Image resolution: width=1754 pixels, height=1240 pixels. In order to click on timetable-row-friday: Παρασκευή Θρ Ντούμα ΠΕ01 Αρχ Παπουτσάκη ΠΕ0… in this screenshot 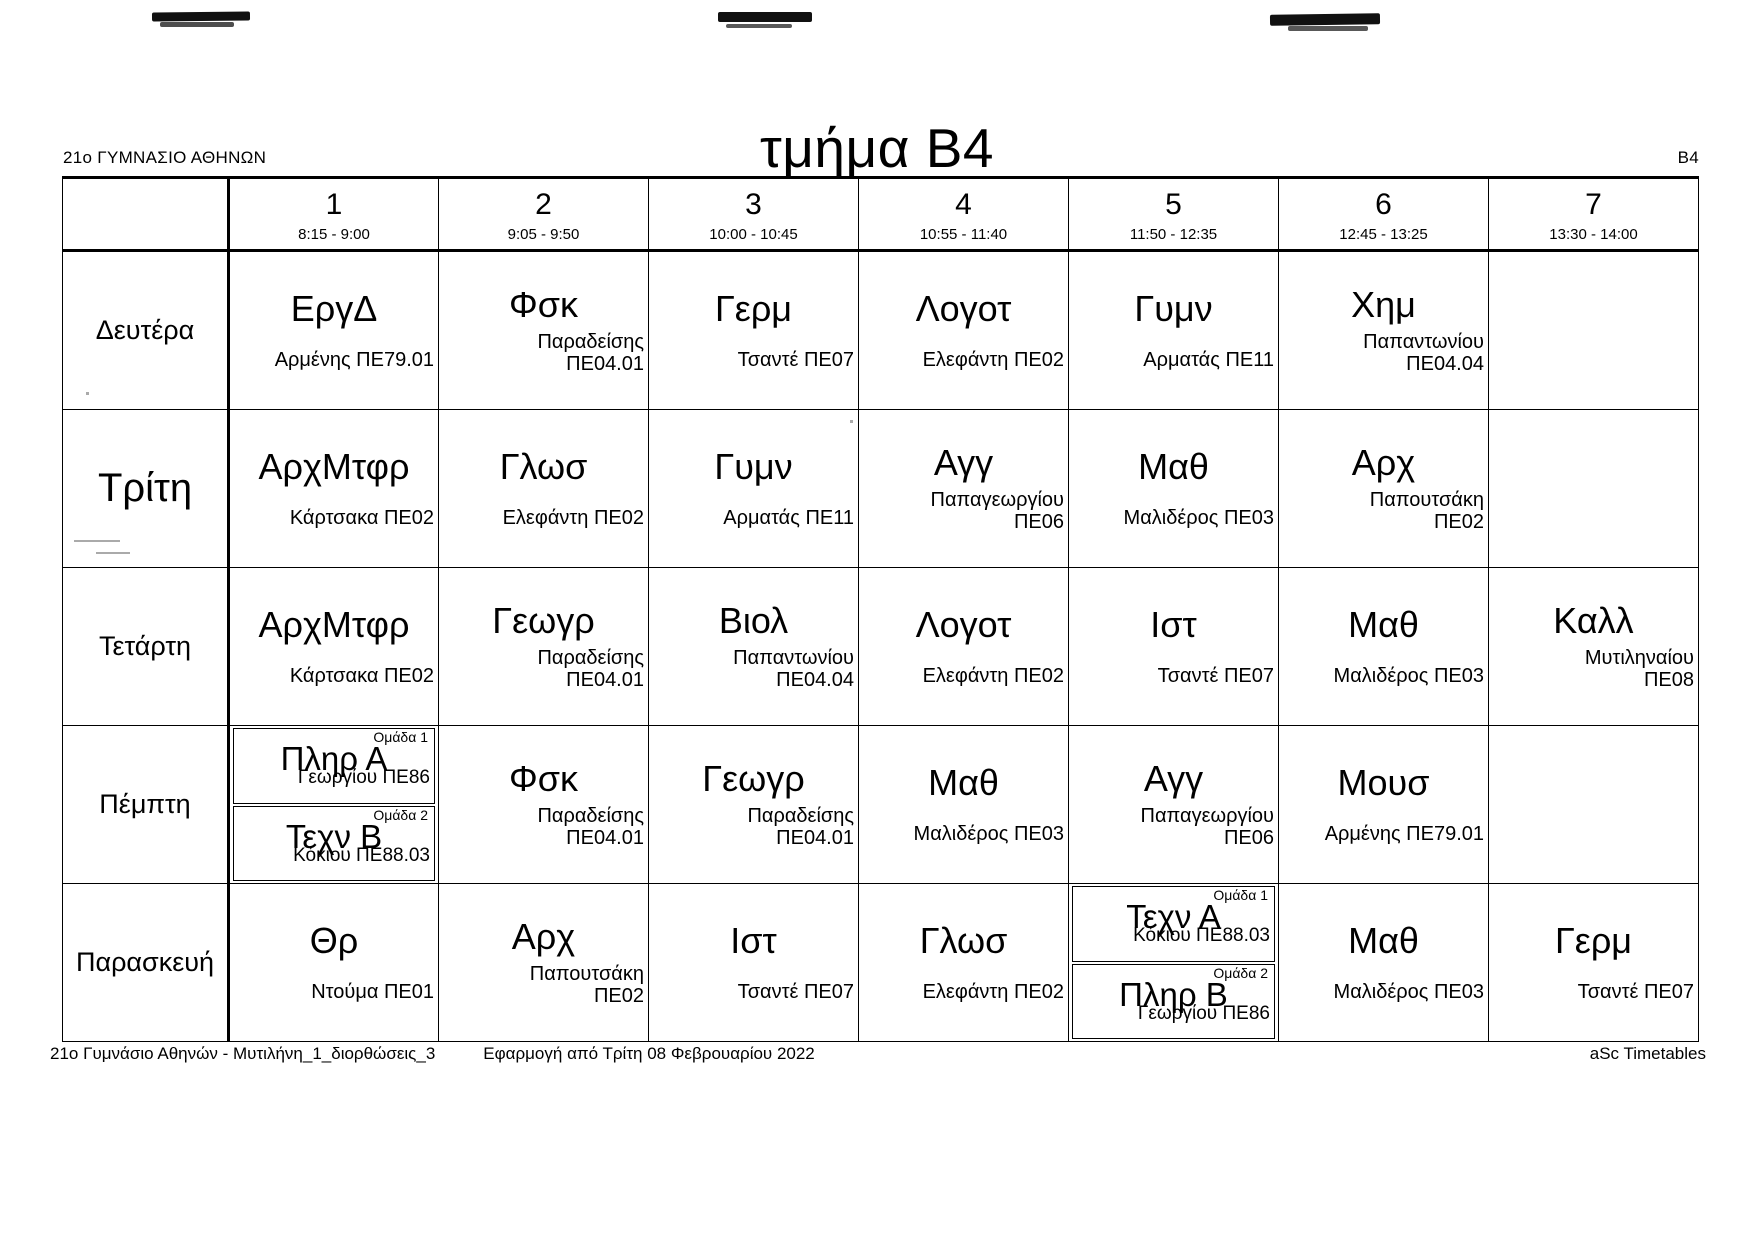, I will do `click(880, 962)`.